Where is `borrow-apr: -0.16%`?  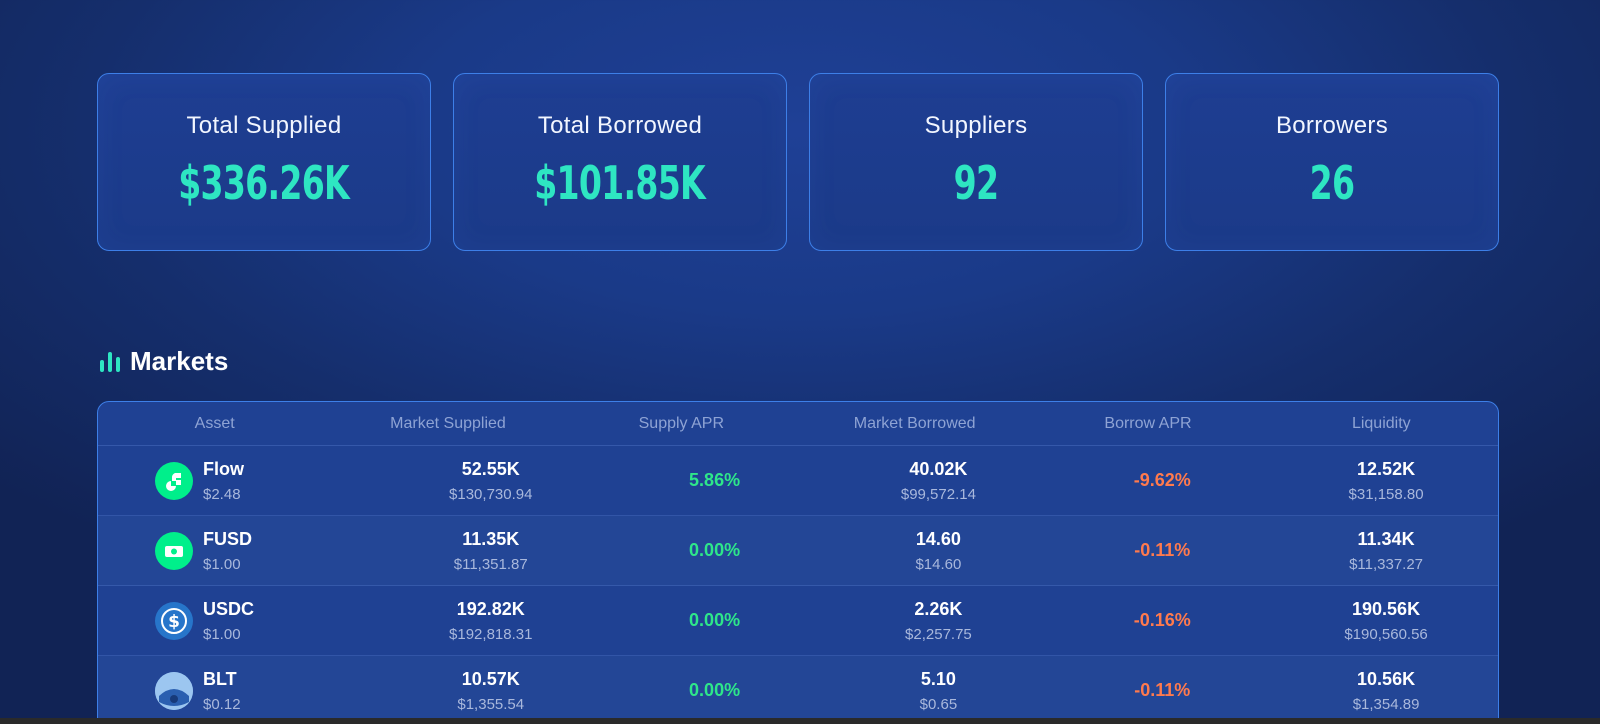
borrow-apr: -0.16% is located at coordinates (1162, 620).